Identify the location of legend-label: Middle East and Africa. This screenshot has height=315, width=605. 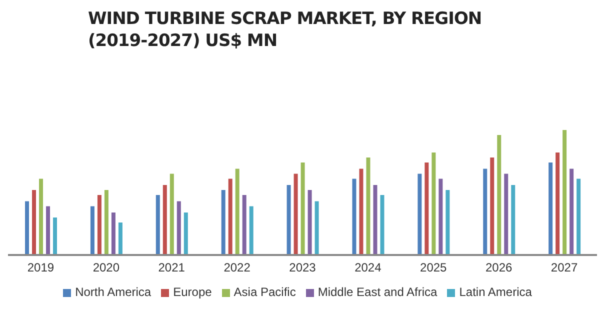
(378, 292).